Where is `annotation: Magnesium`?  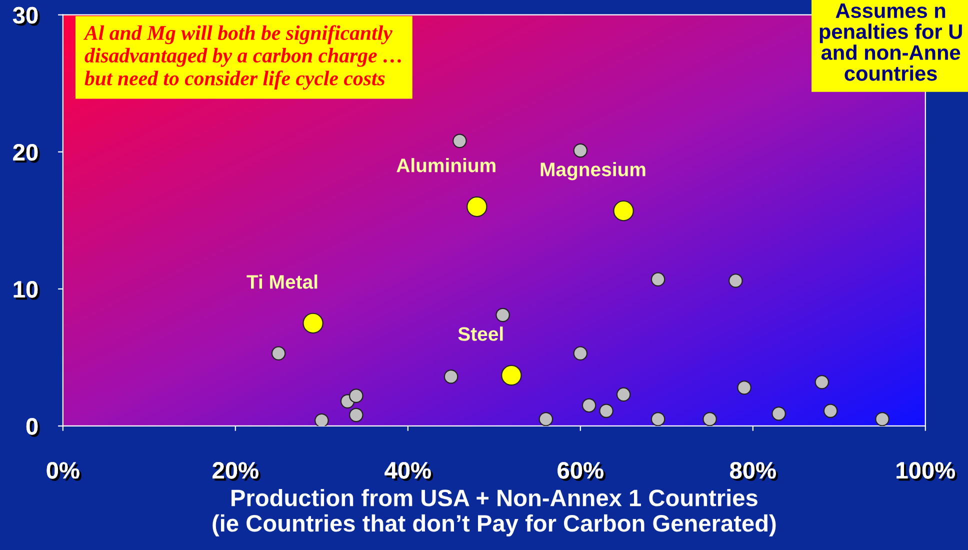 annotation: Magnesium is located at coordinates (593, 171).